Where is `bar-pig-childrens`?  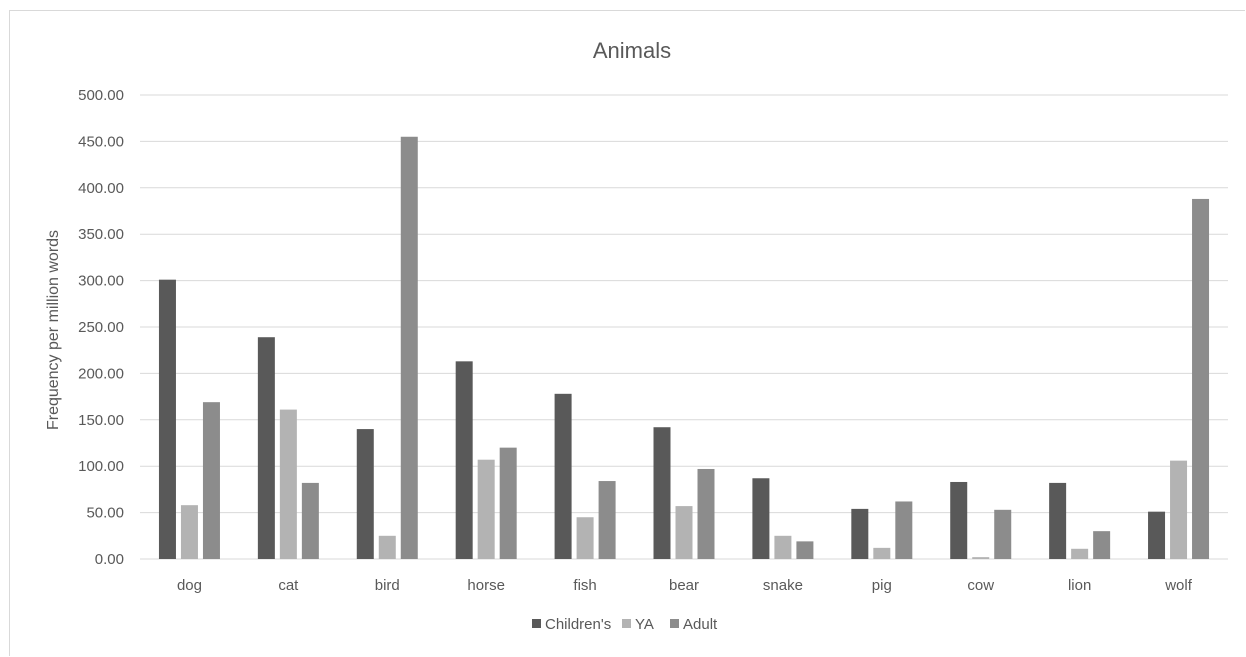 bar-pig-childrens is located at coordinates (860, 533).